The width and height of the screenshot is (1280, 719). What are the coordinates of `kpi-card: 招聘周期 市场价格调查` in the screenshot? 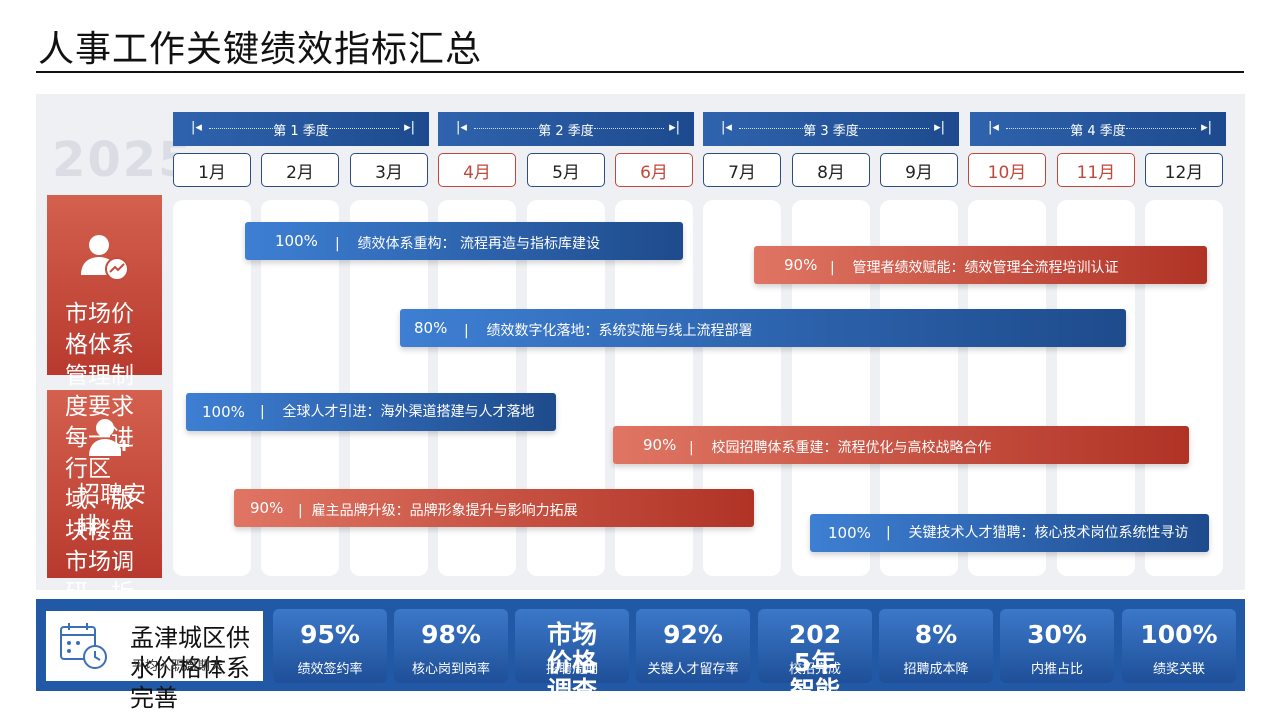 It's located at (572, 657).